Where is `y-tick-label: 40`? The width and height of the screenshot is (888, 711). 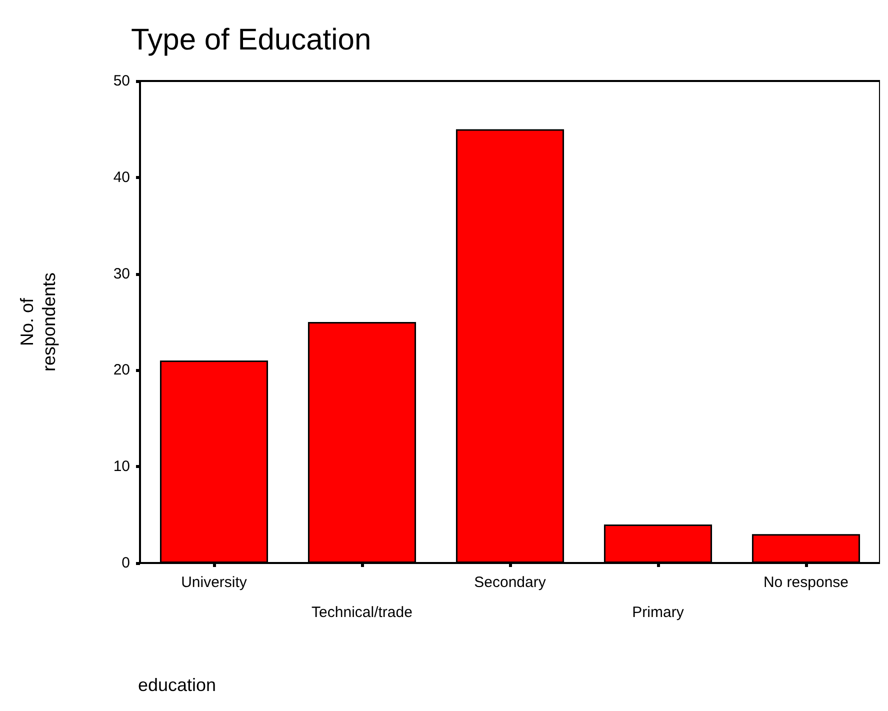 y-tick-label: 40 is located at coordinates (121, 177).